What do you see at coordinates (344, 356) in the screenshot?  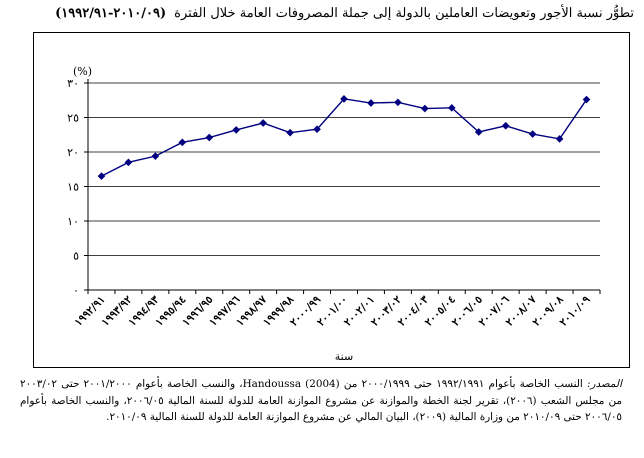 I see `x-axis-label: سنة` at bounding box center [344, 356].